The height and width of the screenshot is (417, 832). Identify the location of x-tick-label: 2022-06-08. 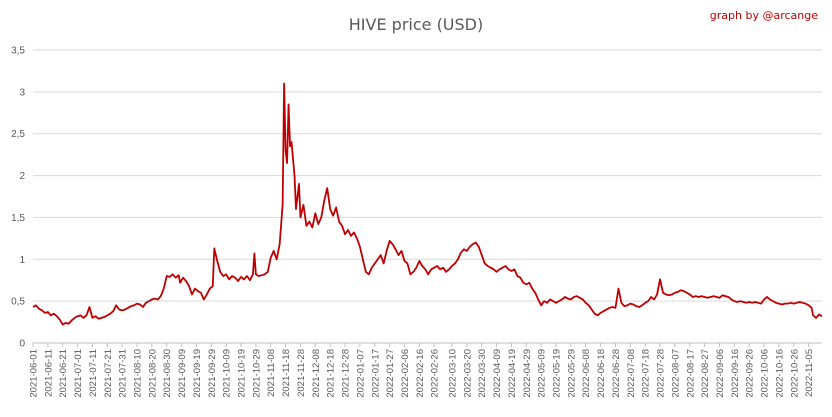
(586, 373).